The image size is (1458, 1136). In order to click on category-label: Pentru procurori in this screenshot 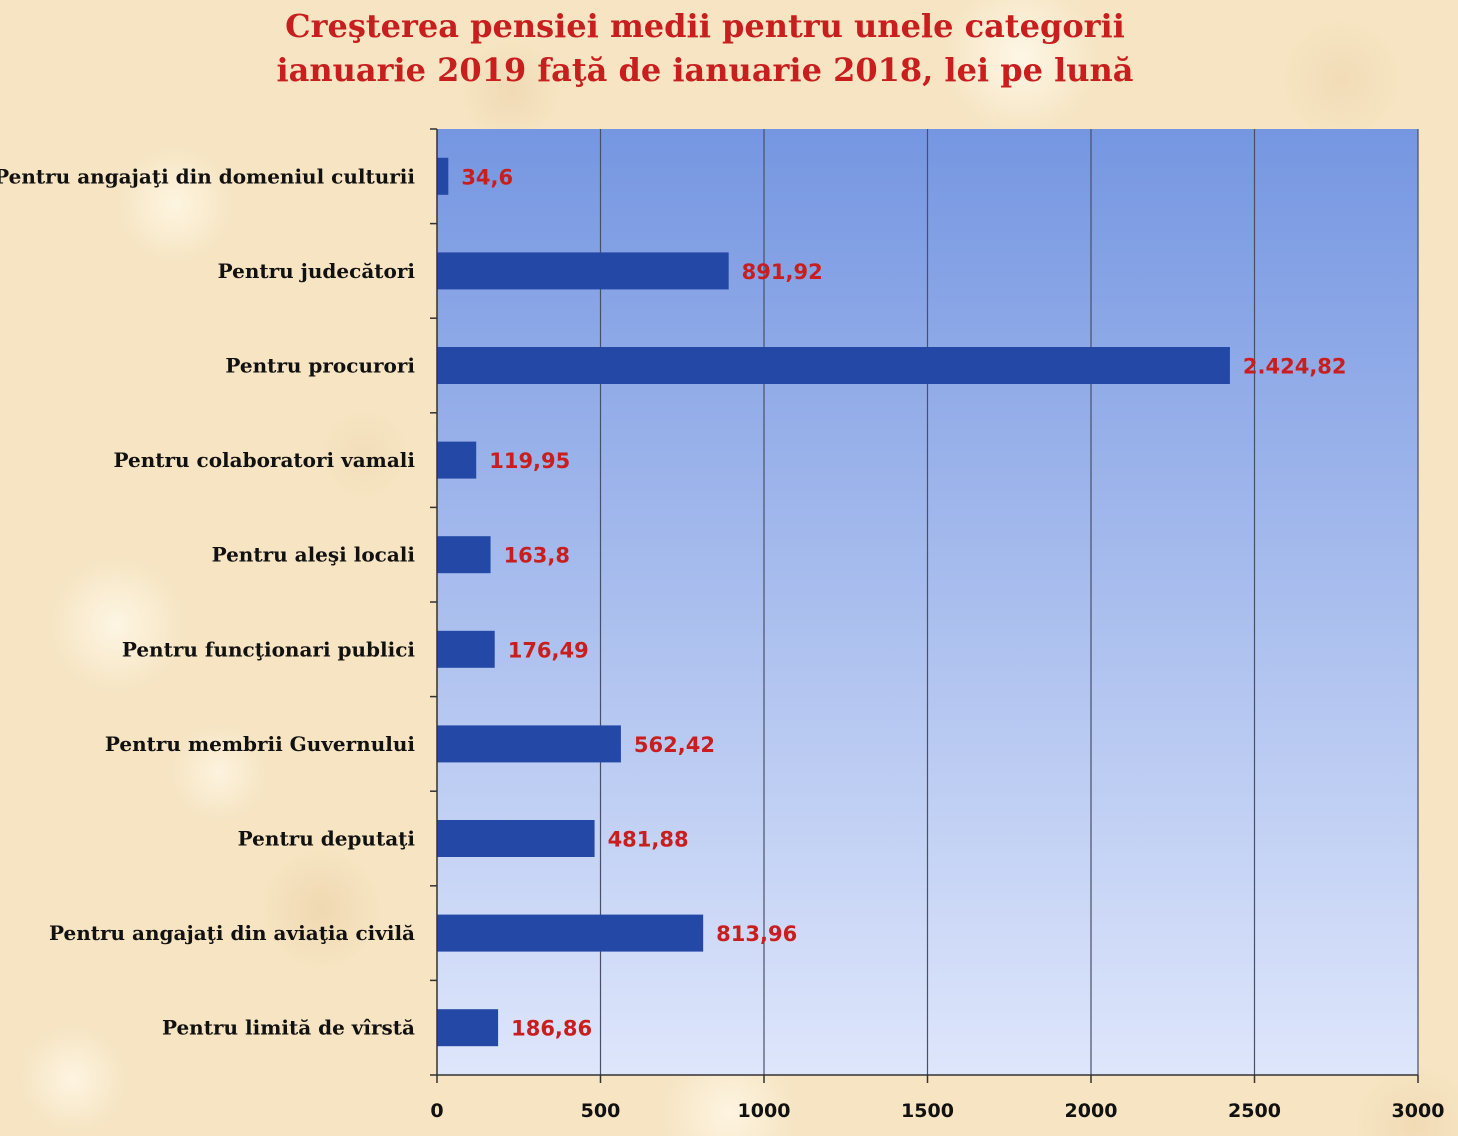, I will do `click(320, 366)`.